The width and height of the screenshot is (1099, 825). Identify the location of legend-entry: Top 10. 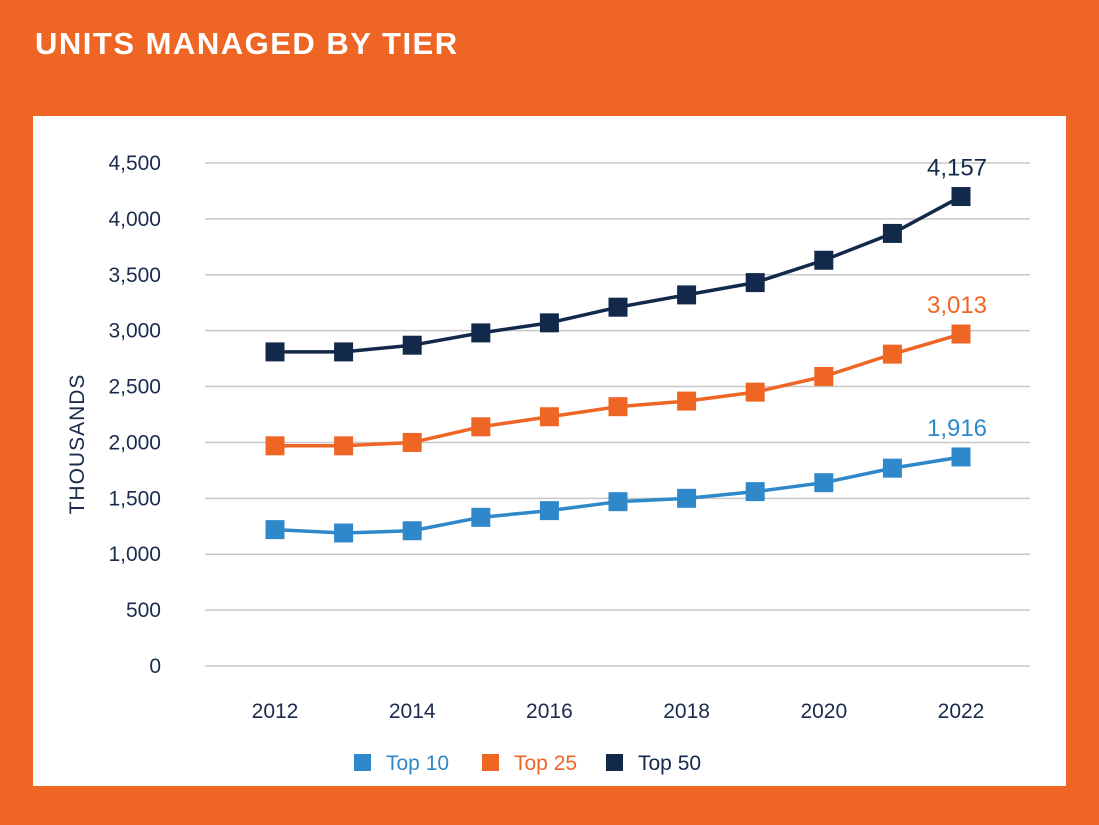
(401, 763).